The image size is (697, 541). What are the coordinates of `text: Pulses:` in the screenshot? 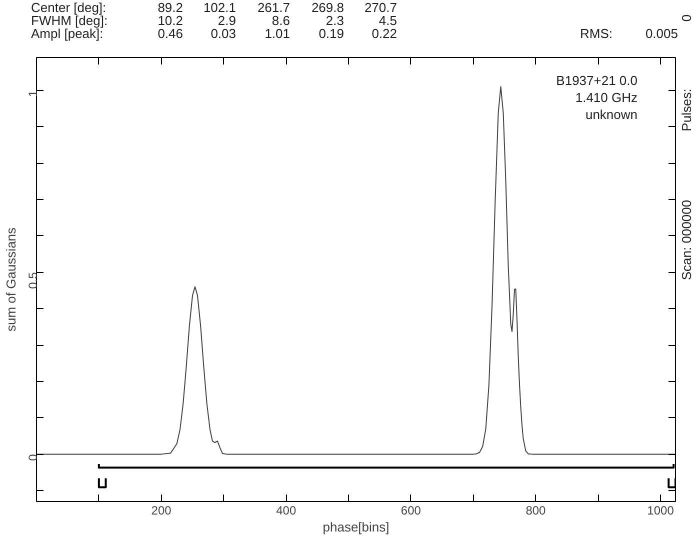 It's located at (686, 110).